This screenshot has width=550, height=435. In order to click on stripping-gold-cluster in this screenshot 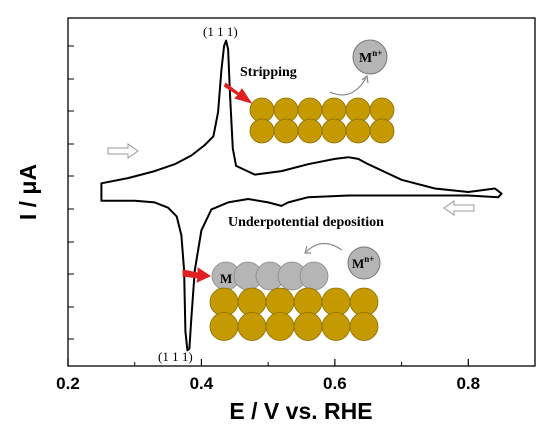, I will do `click(322, 120)`.